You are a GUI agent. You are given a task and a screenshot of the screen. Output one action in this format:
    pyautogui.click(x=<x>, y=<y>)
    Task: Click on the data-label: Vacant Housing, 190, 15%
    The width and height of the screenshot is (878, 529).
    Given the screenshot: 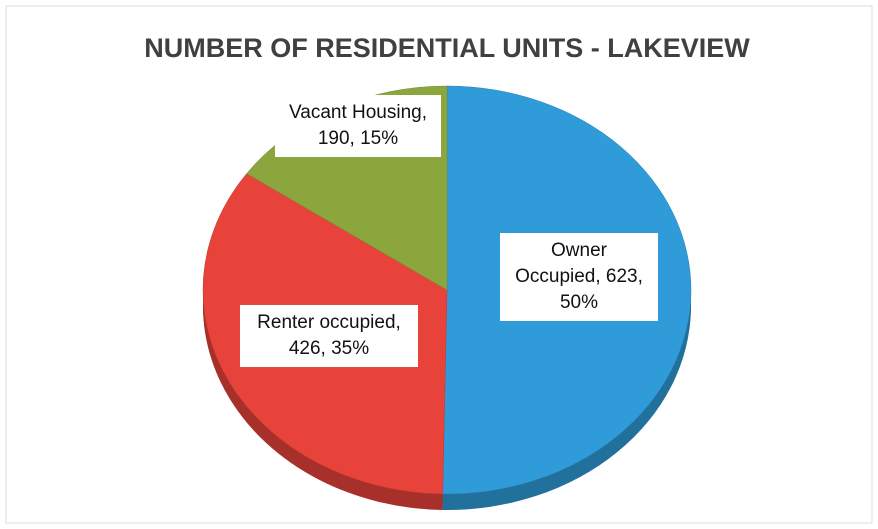 What is the action you would take?
    pyautogui.click(x=358, y=126)
    